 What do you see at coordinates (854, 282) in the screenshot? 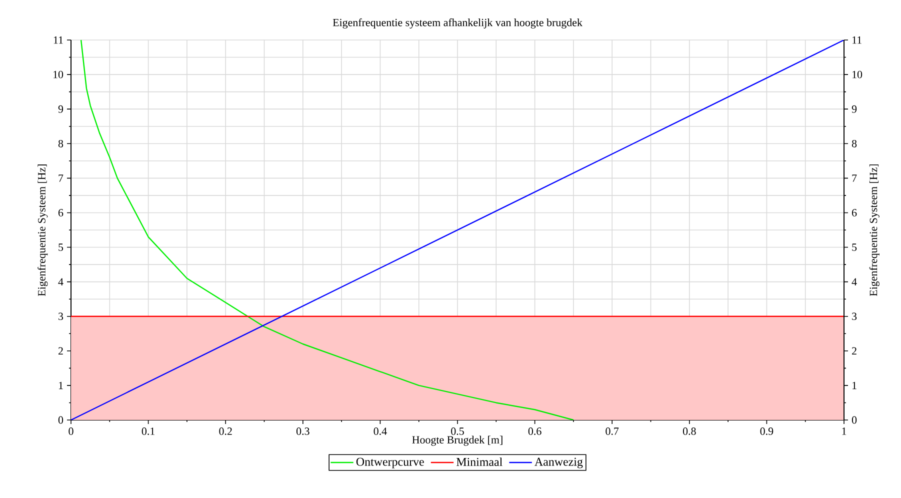
I see `y2-tick-label: 4` at bounding box center [854, 282].